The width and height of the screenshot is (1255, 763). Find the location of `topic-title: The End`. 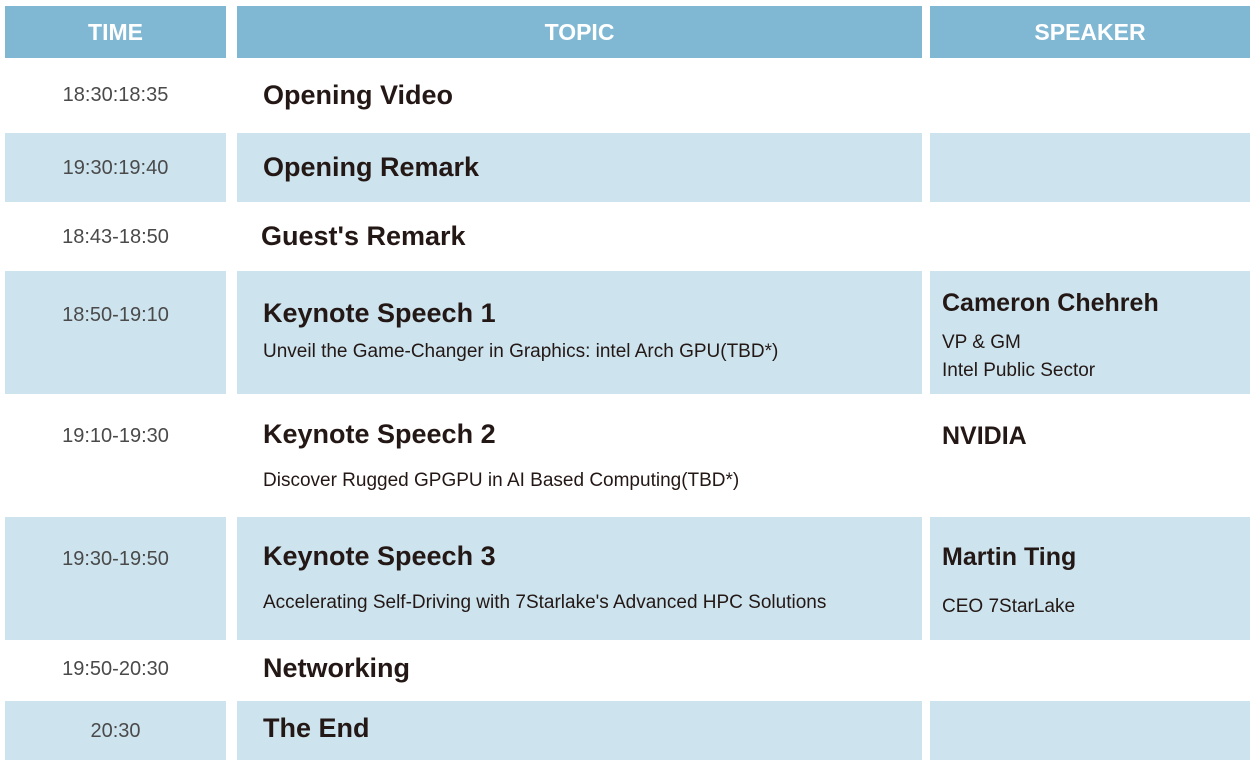

topic-title: The End is located at coordinates (316, 728).